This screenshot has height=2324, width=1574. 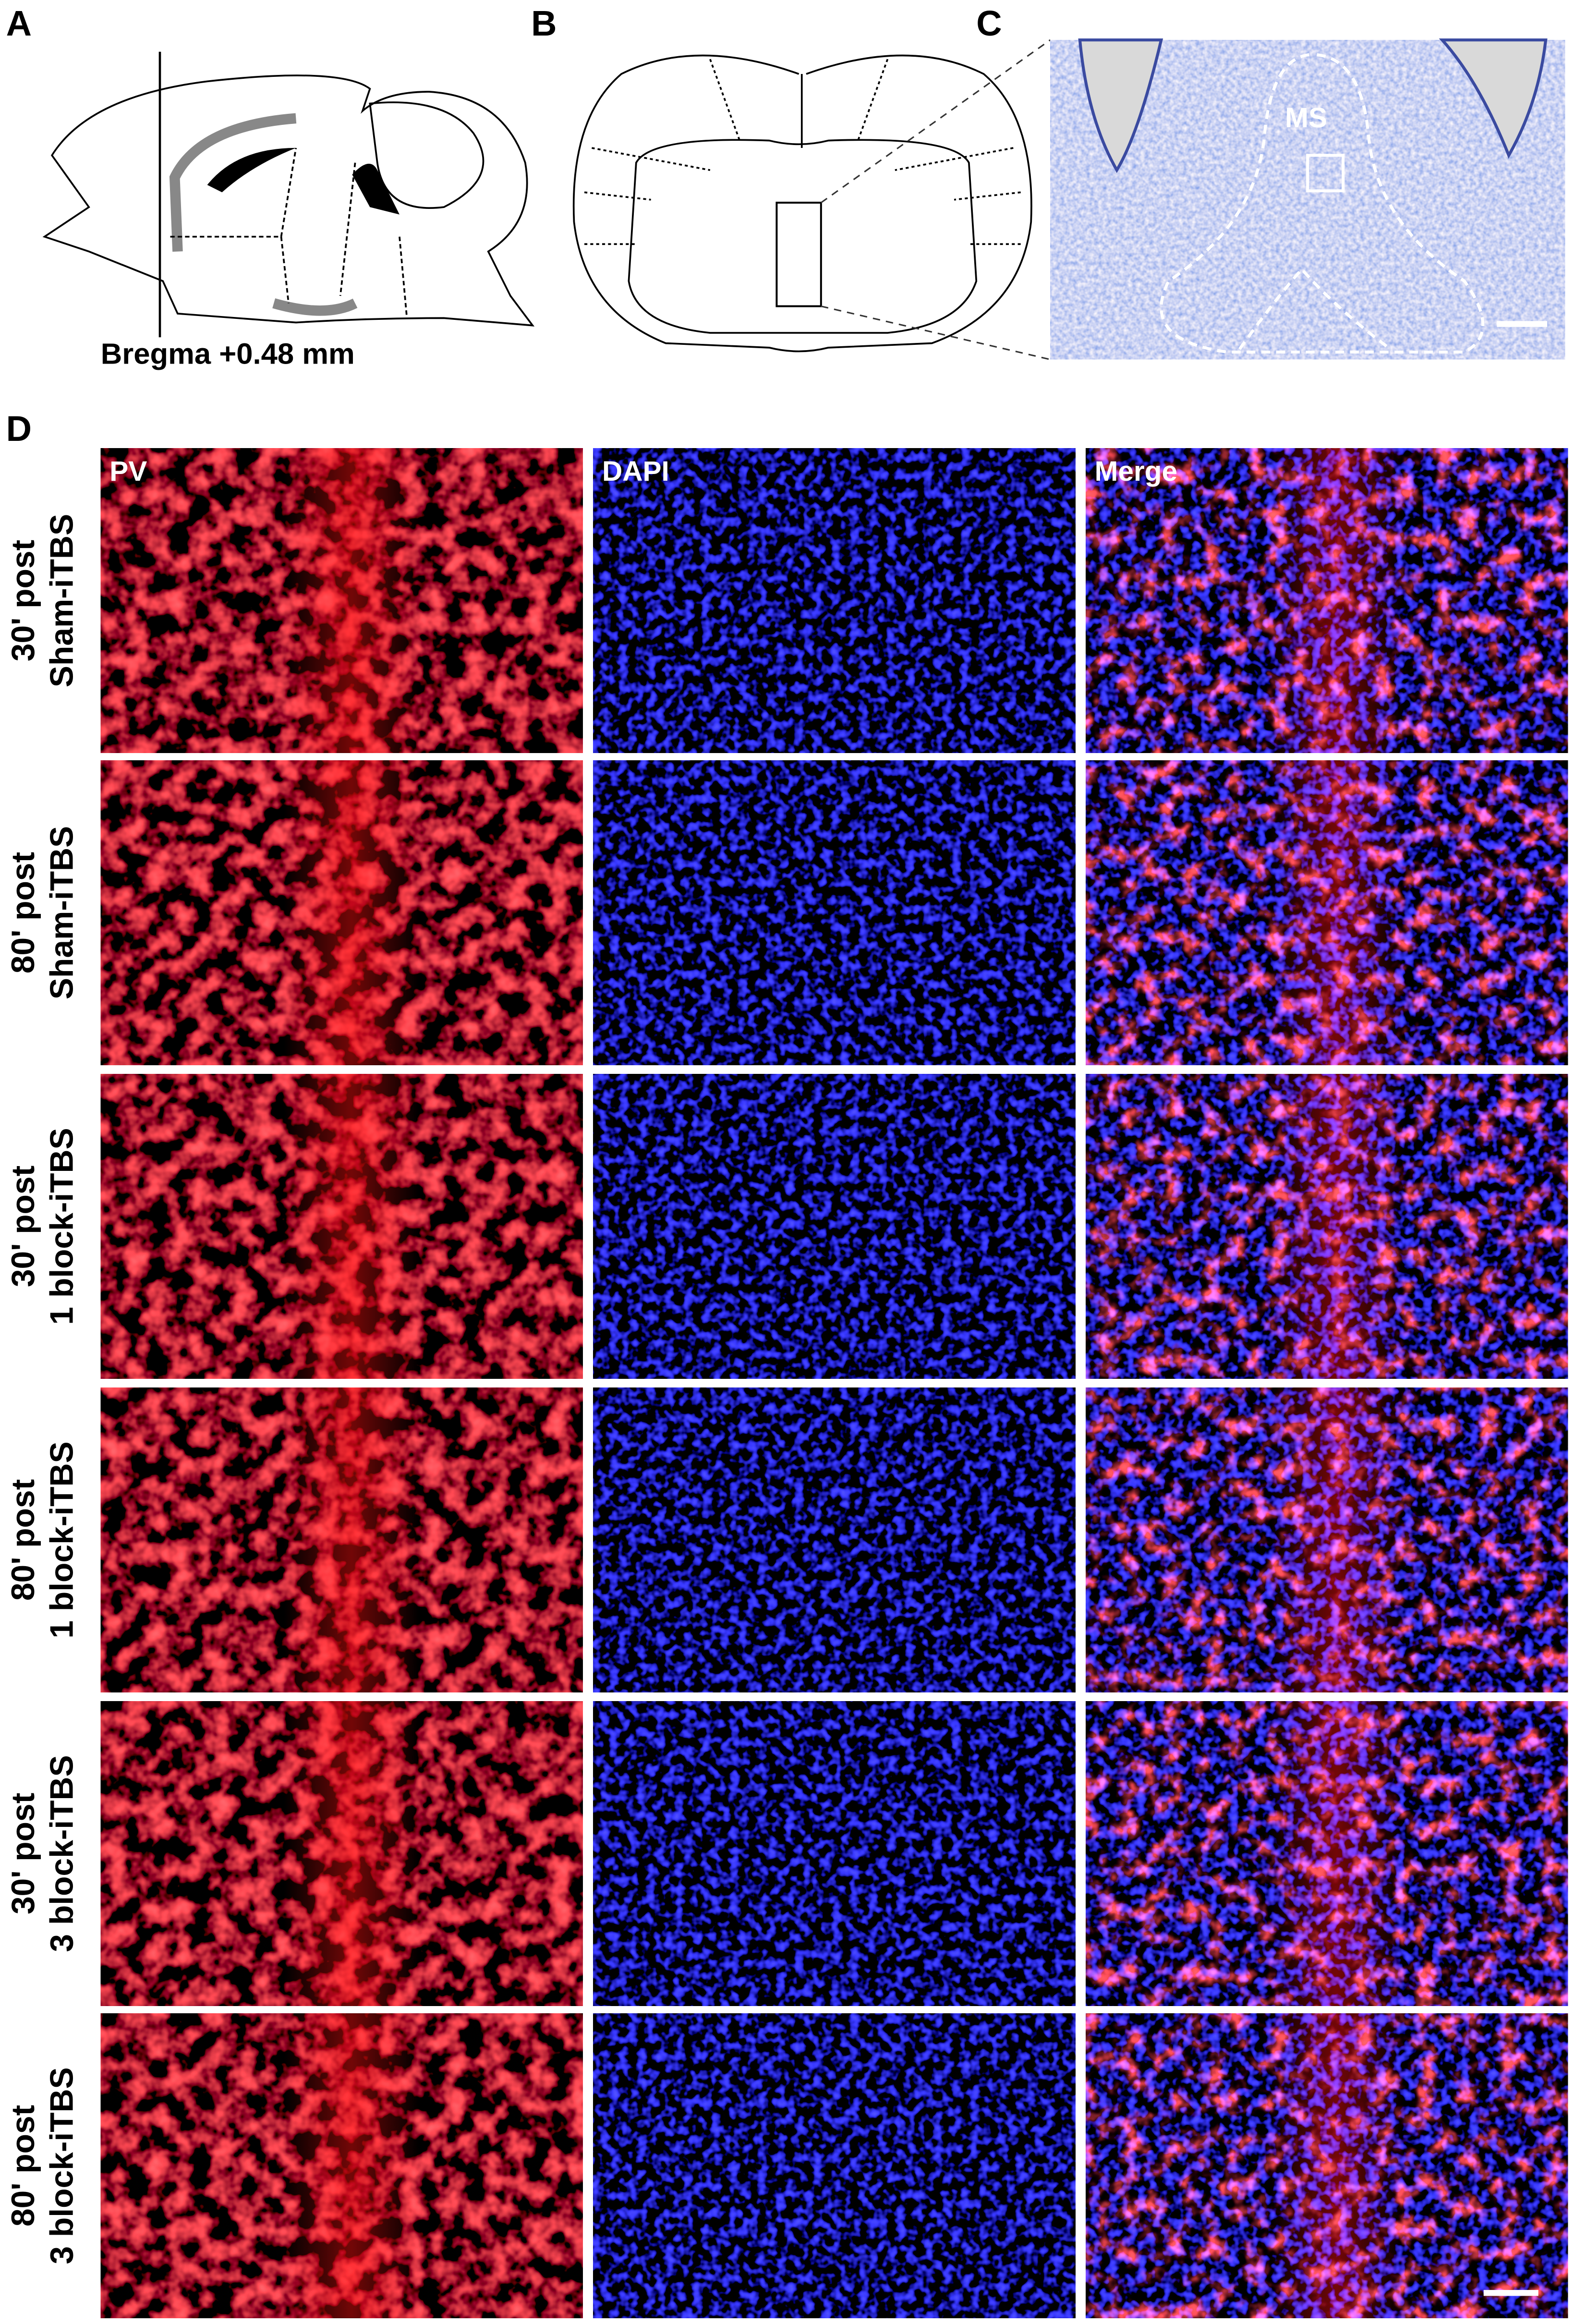 What do you see at coordinates (544, 23) in the screenshot?
I see `panel-label: B` at bounding box center [544, 23].